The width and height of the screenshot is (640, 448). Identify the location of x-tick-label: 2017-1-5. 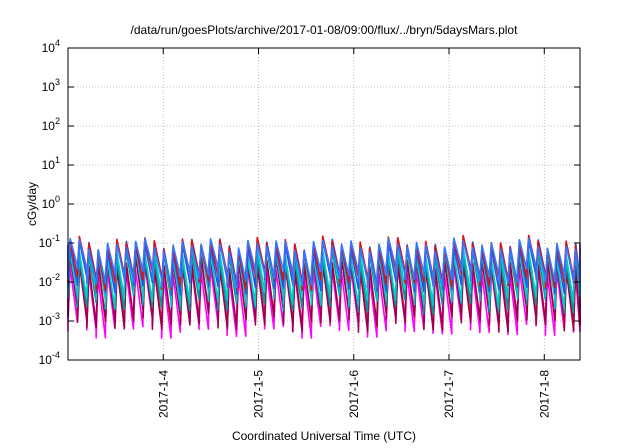
(259, 394).